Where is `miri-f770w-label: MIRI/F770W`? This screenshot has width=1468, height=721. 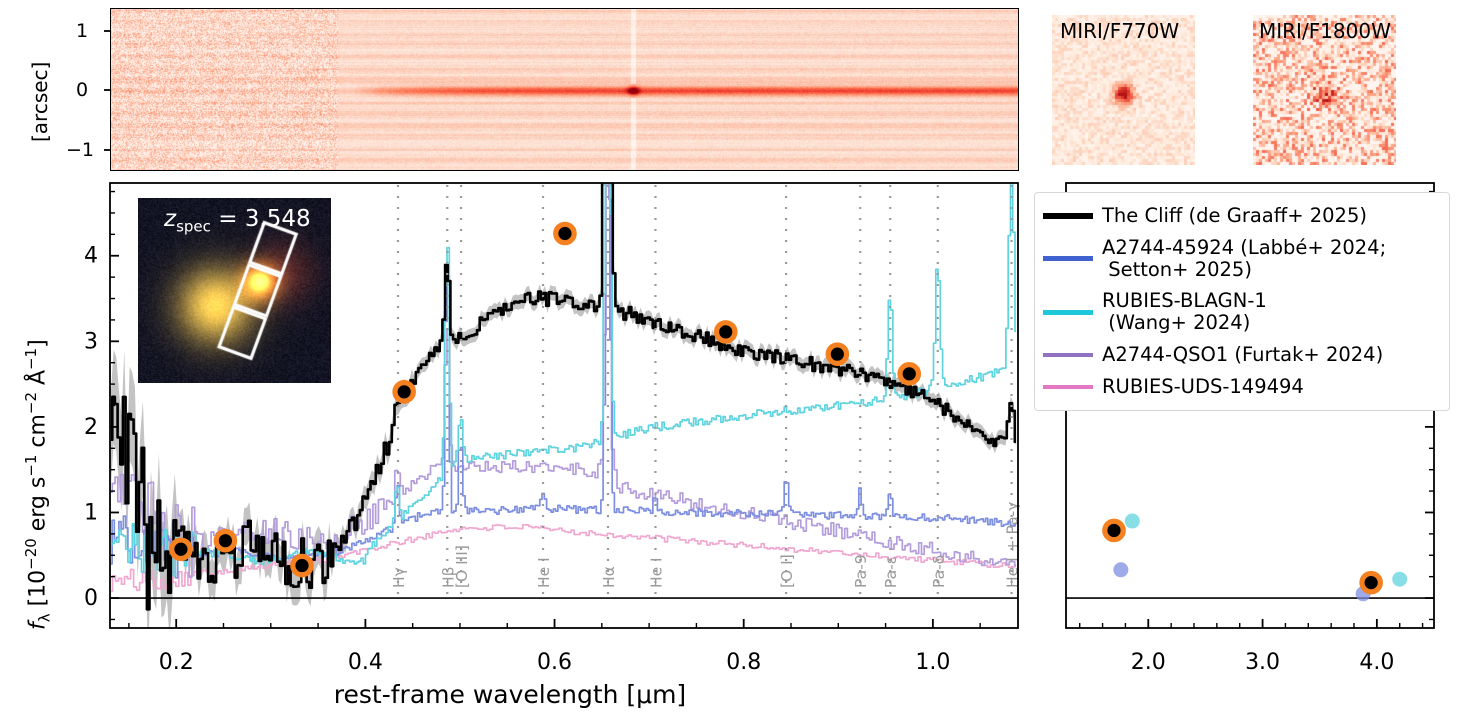 miri-f770w-label: MIRI/F770W is located at coordinates (1120, 31).